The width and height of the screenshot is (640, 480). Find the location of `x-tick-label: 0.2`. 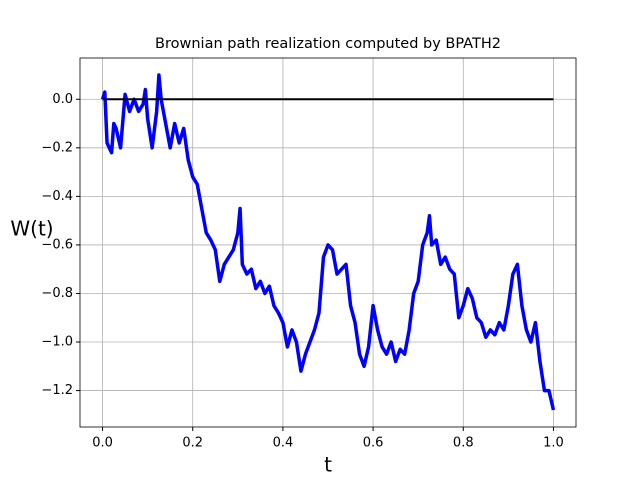

x-tick-label: 0.2 is located at coordinates (192, 443).